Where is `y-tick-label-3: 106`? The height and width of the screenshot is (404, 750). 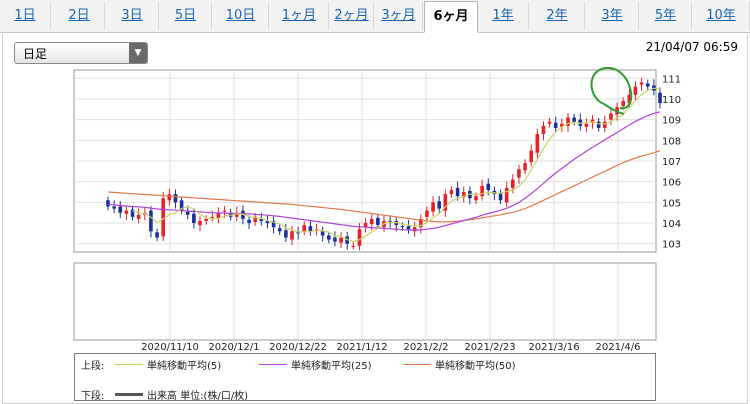 y-tick-label-3: 106 is located at coordinates (671, 183).